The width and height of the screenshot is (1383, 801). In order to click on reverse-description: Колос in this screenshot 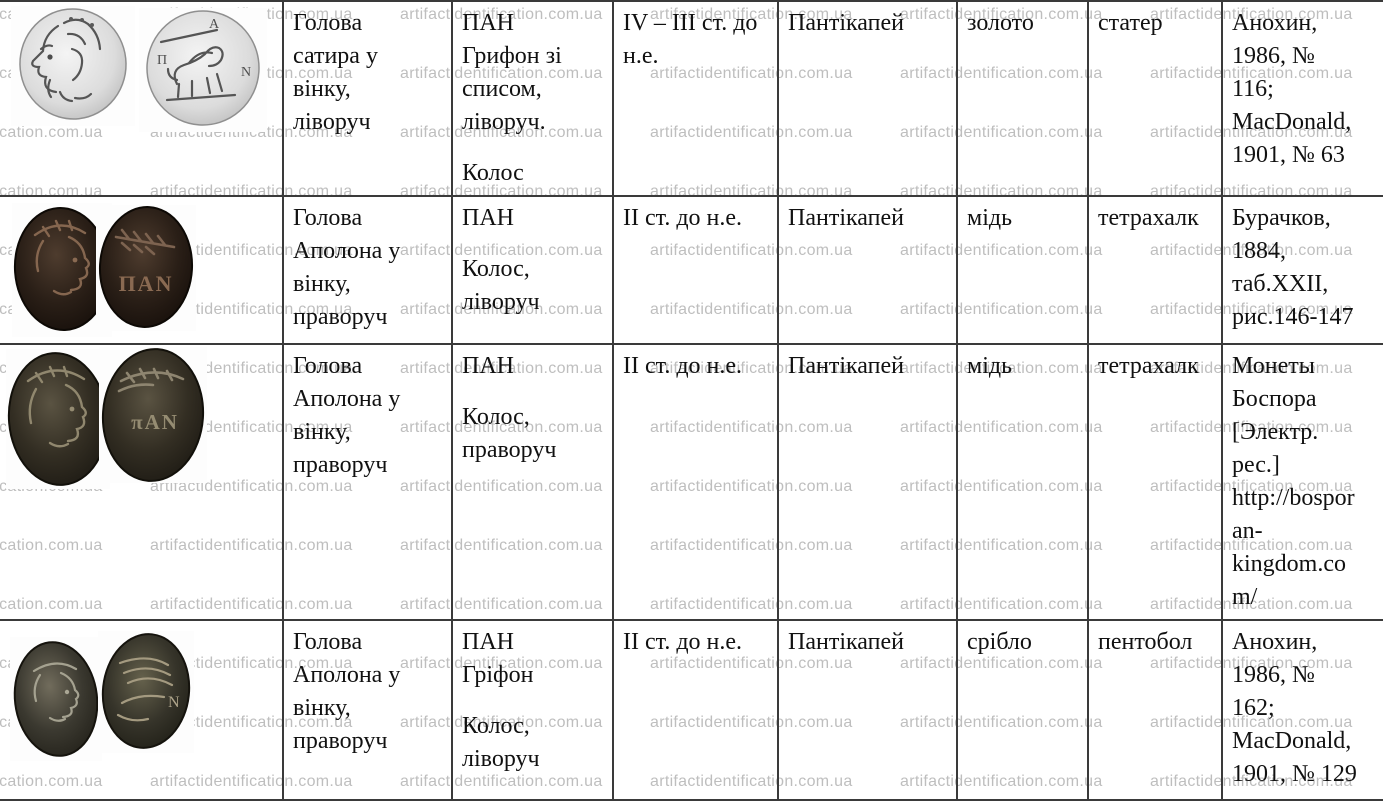, I will do `click(493, 173)`.